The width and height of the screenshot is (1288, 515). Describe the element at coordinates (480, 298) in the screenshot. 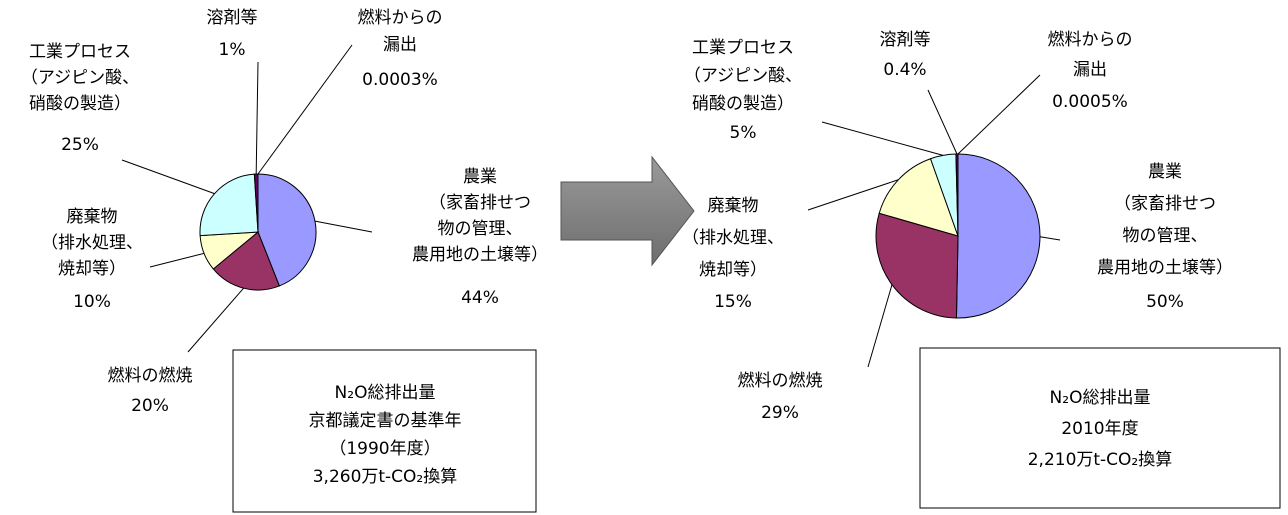

I see `value-label: 44%` at that location.